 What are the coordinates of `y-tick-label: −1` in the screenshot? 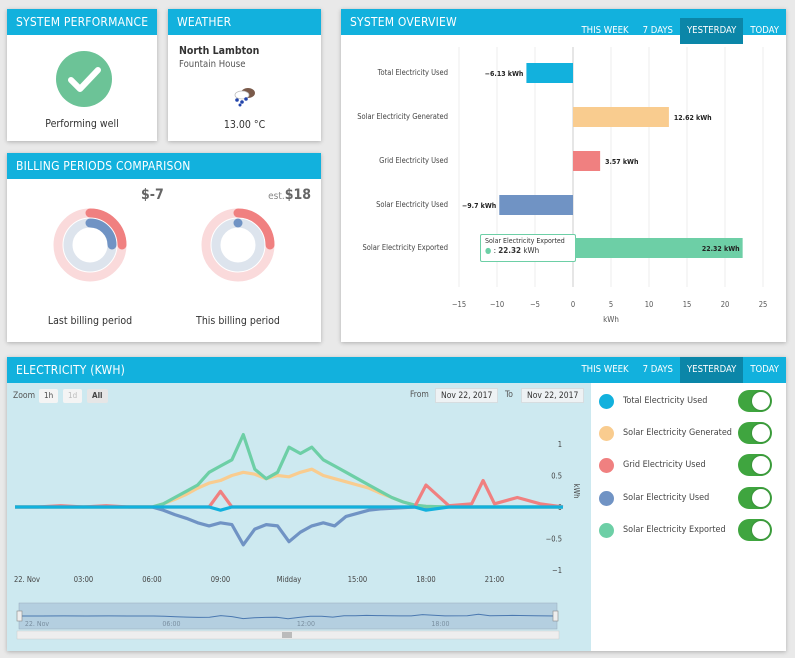 It's located at (557, 570).